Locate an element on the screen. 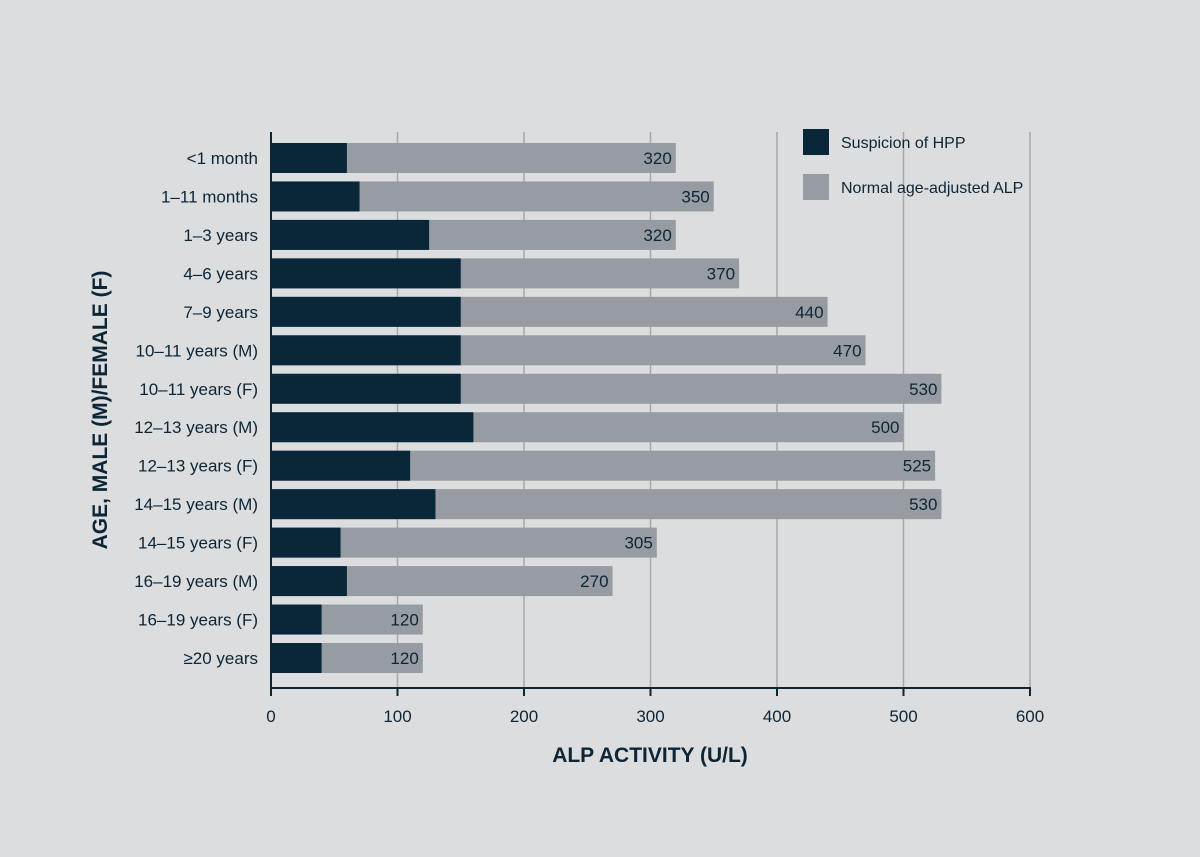 The height and width of the screenshot is (857, 1200). data-label: 525 is located at coordinates (917, 466).